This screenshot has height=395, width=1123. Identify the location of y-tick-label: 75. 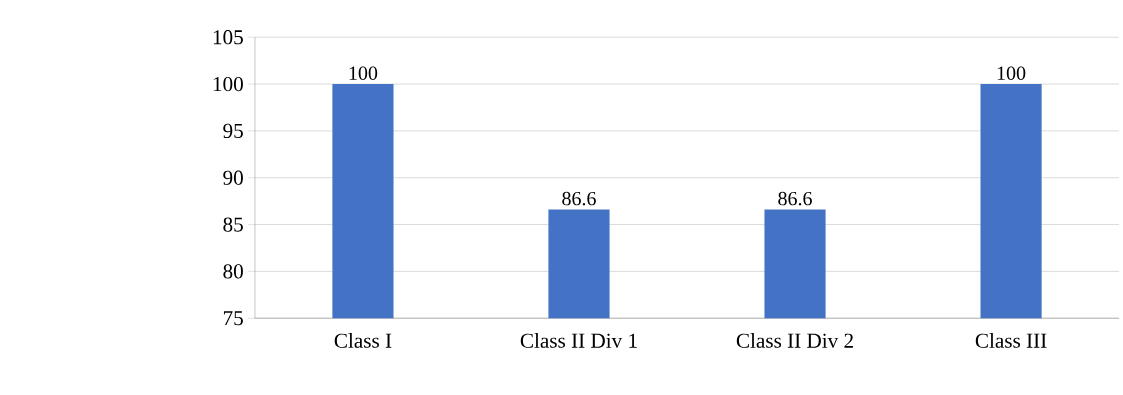
(233, 318).